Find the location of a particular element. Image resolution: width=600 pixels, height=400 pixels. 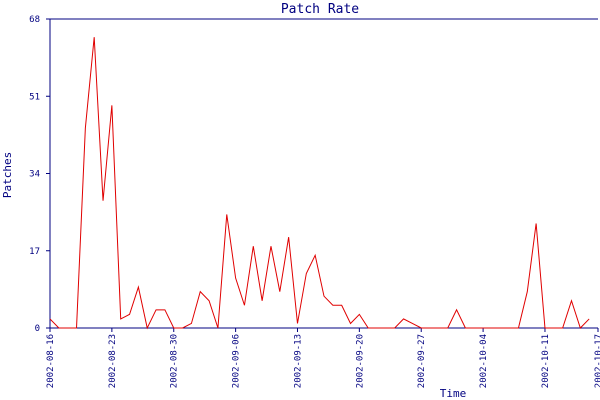

x-axis-label: Time is located at coordinates (453, 393).